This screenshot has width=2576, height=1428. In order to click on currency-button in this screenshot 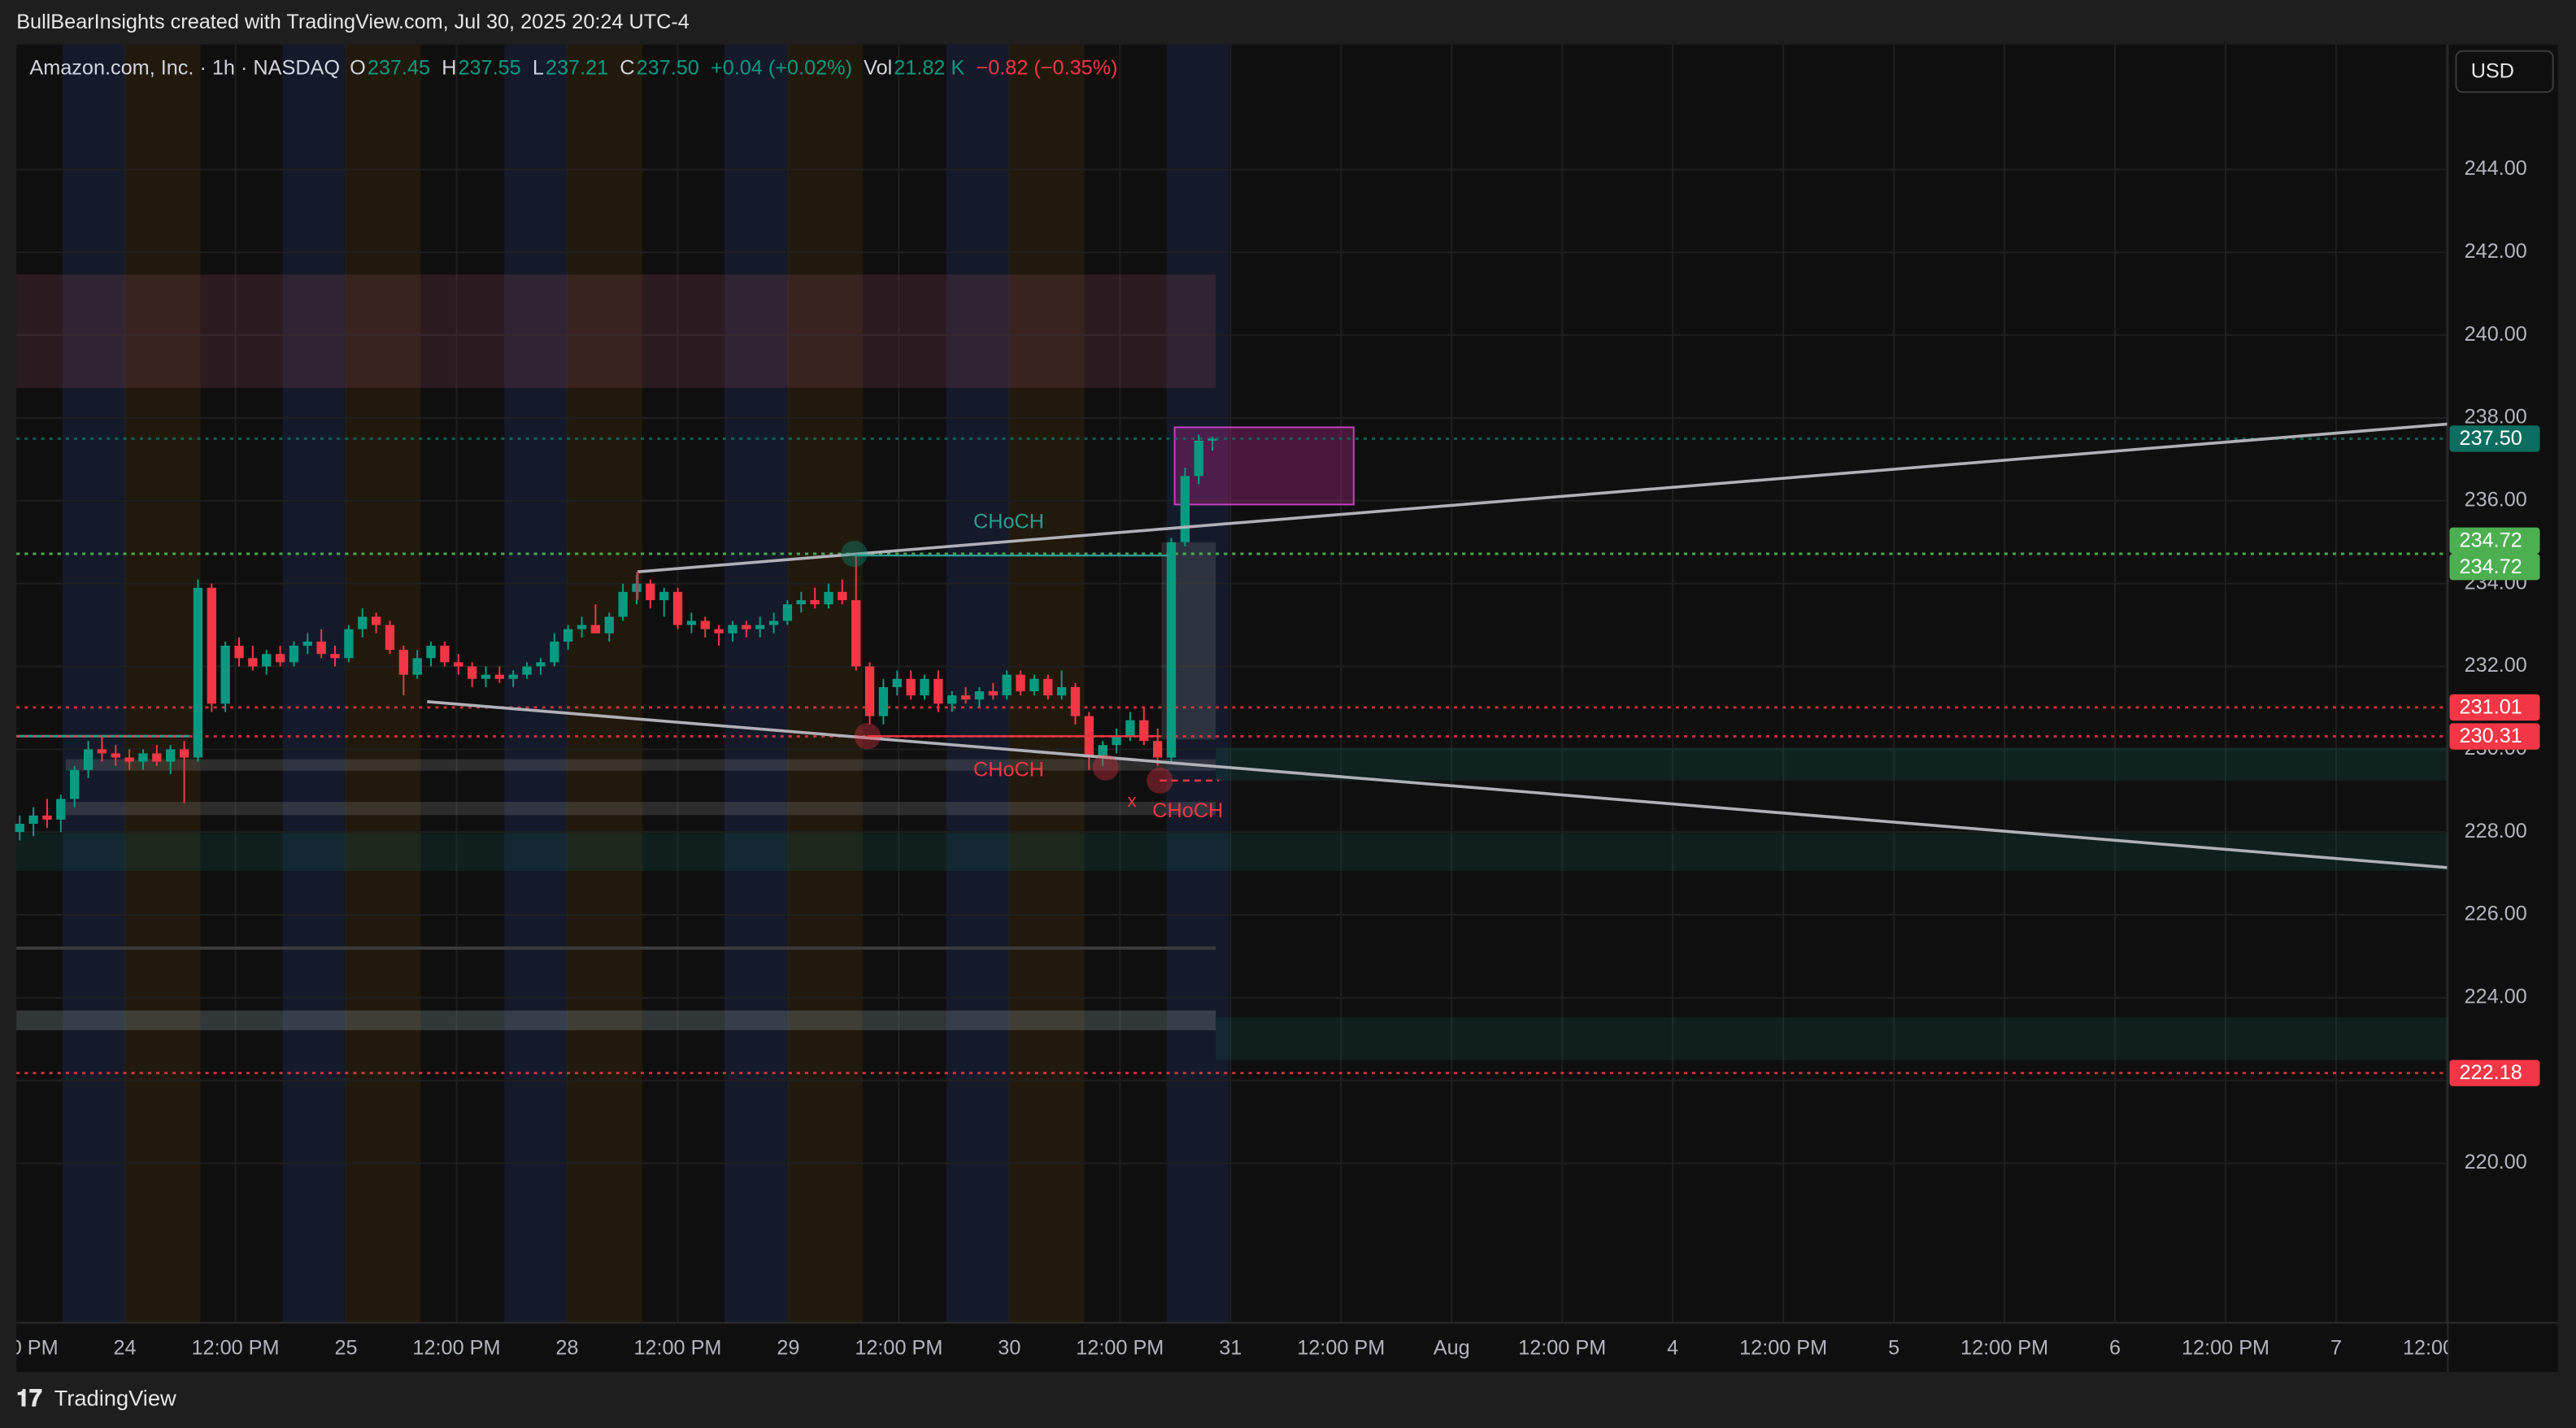, I will do `click(2505, 72)`.